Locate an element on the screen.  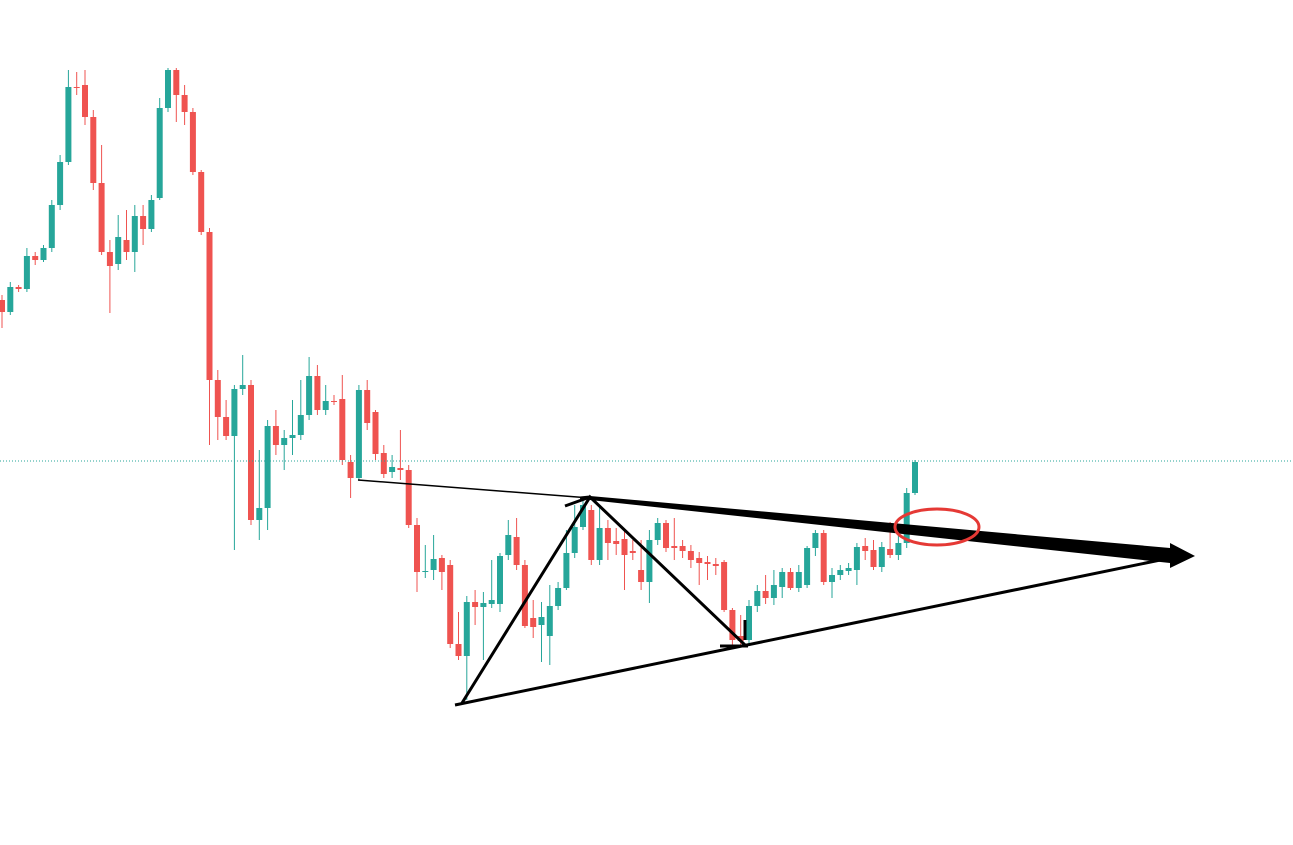
support-line is located at coordinates (812, 631).